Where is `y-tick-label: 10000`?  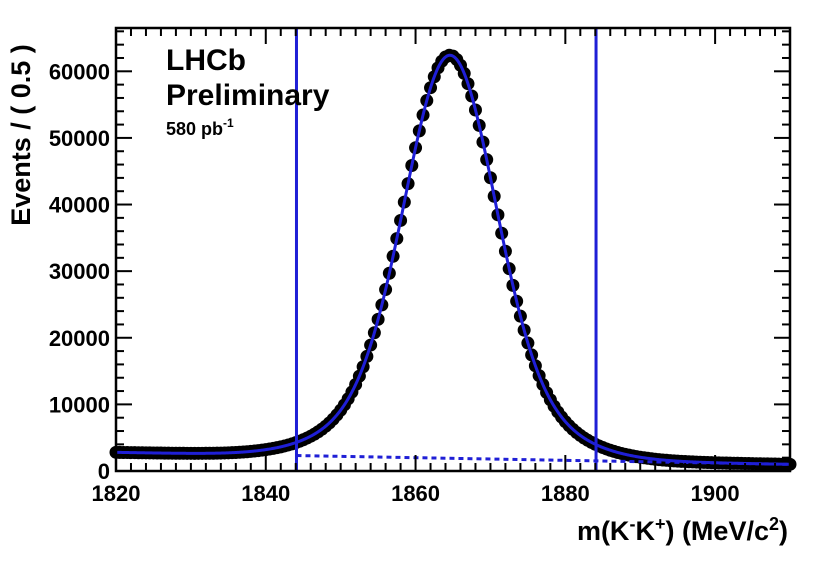
y-tick-label: 10000 is located at coordinates (79, 404).